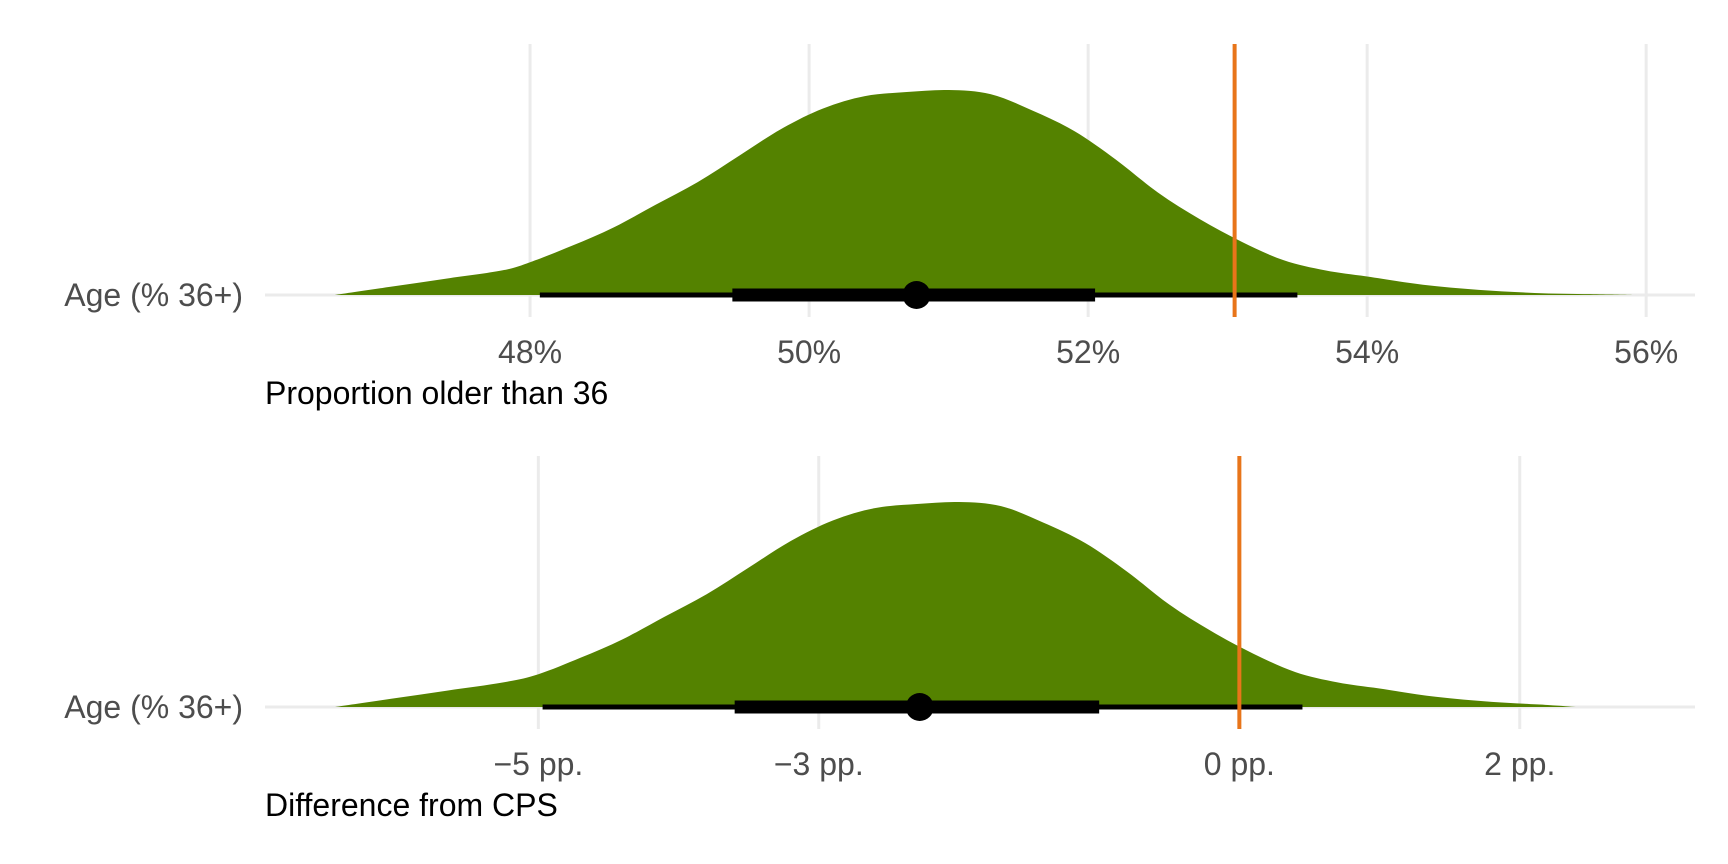 This screenshot has height=864, width=1728. What do you see at coordinates (1646, 352) in the screenshot?
I see `x-tick-label: 56%` at bounding box center [1646, 352].